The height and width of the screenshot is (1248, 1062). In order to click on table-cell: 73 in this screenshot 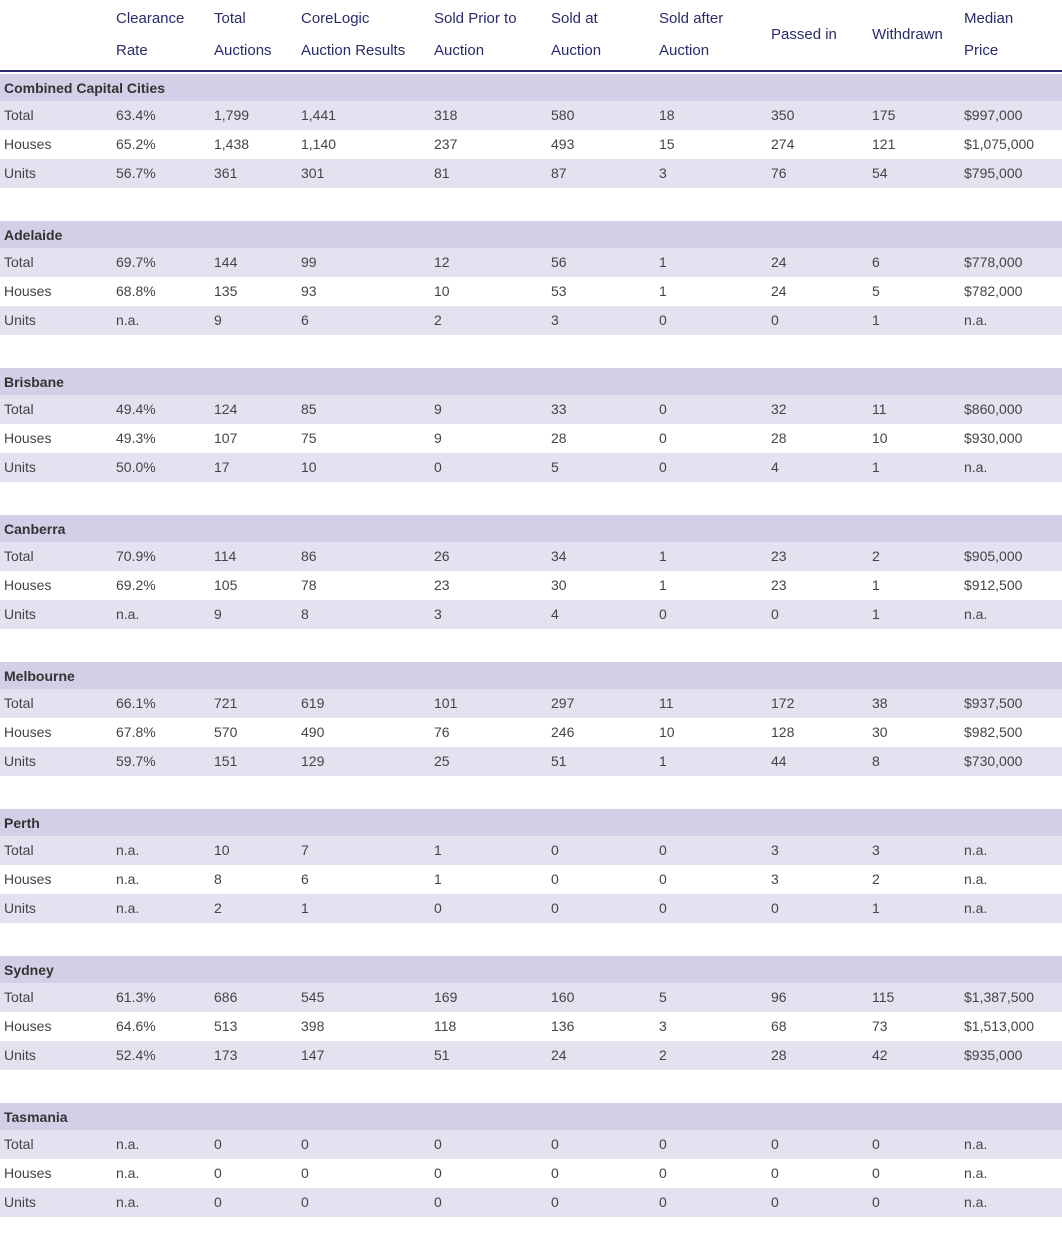, I will do `click(880, 1026)`.